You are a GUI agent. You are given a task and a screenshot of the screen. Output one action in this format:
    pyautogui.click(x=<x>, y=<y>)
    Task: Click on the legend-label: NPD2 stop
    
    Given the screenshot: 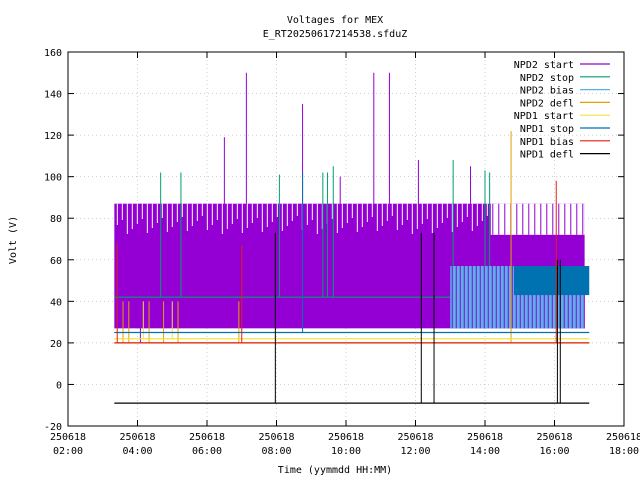 What is the action you would take?
    pyautogui.click(x=547, y=78)
    